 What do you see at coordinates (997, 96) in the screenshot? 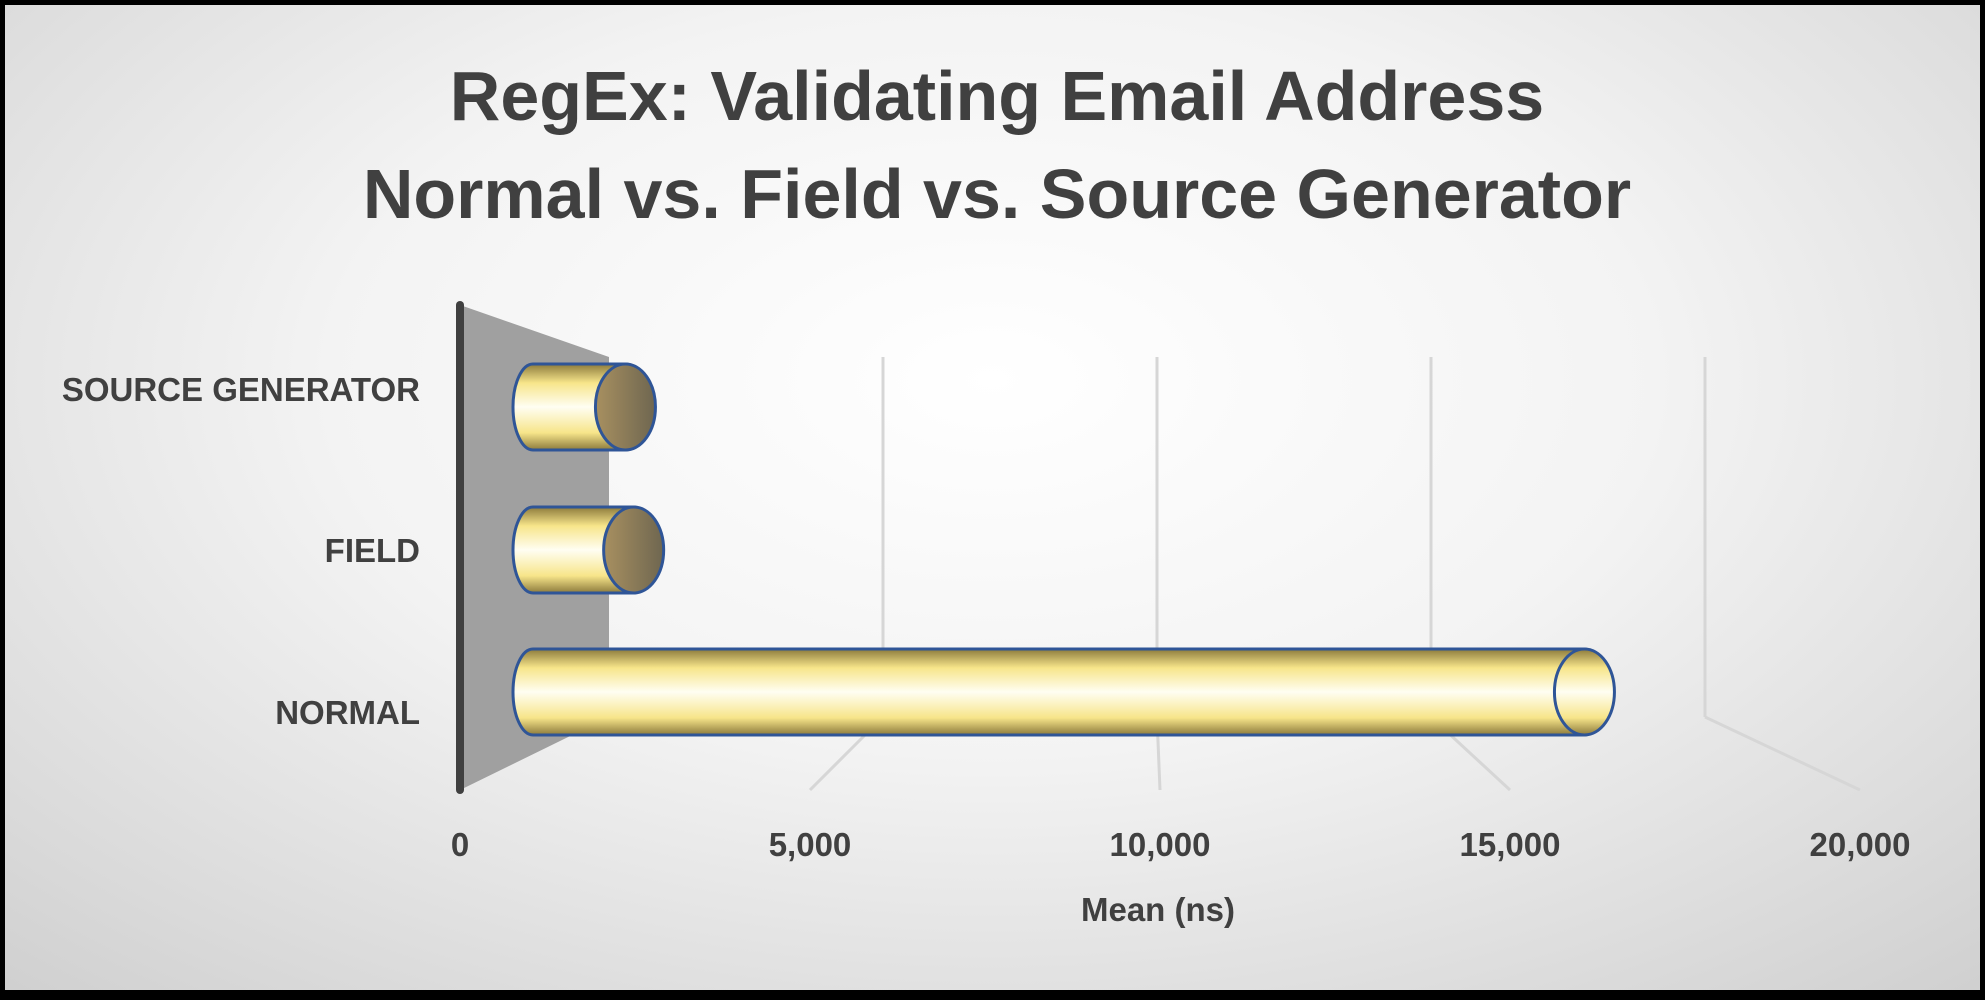
I see `chart-title-line-1: RegEx: Validating Email Address` at bounding box center [997, 96].